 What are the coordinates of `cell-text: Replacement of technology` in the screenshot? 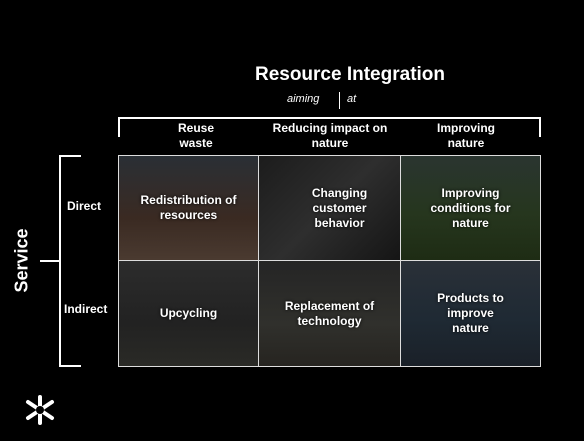 It's located at (329, 313).